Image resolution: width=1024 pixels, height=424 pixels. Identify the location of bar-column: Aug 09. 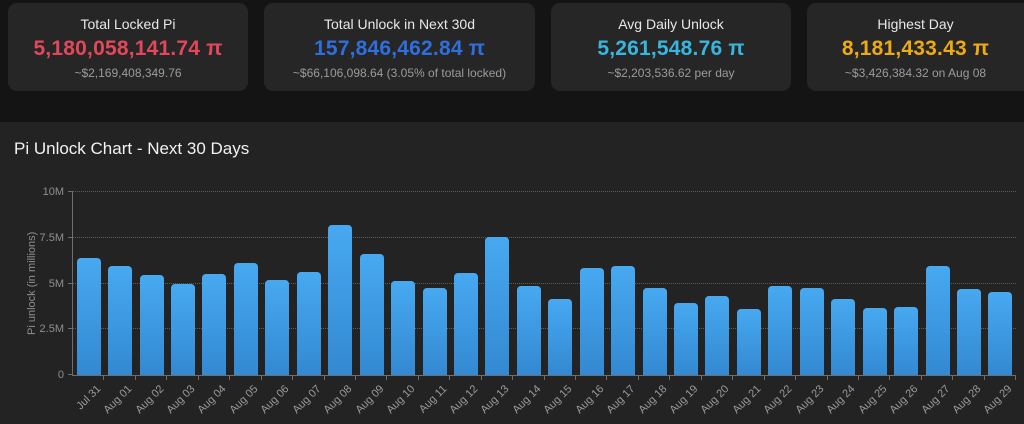
(370, 304).